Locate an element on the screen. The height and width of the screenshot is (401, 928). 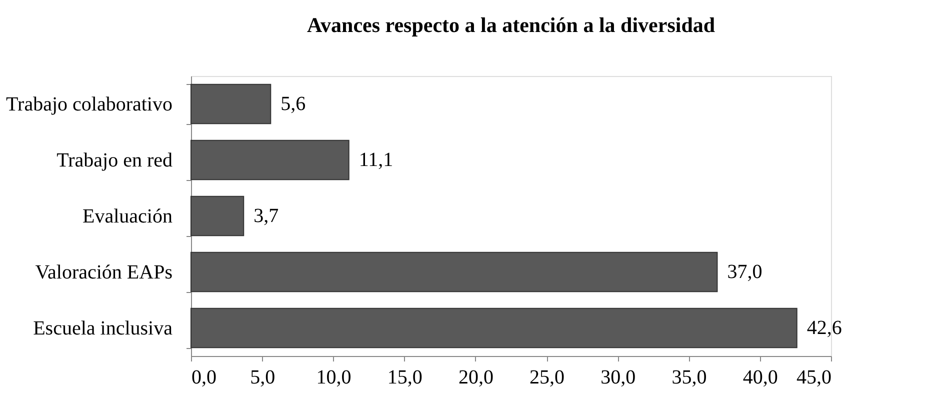
y-tick-label: Trabajo colaborativo is located at coordinates (89, 105).